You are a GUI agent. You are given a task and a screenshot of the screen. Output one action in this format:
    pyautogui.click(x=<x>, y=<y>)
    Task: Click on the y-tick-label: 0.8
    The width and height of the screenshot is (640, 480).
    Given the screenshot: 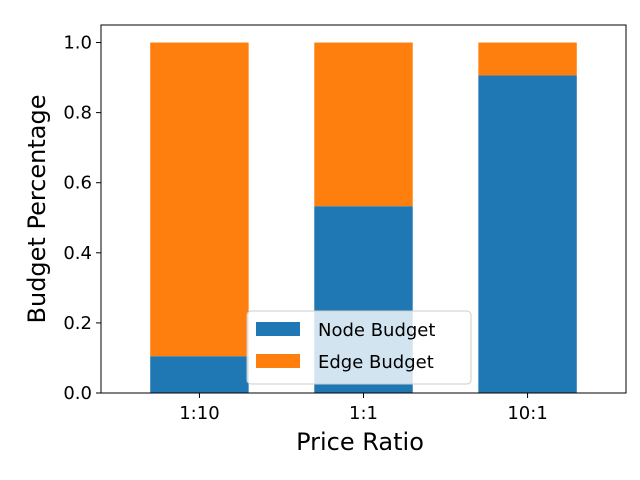 What is the action you would take?
    pyautogui.click(x=77, y=113)
    